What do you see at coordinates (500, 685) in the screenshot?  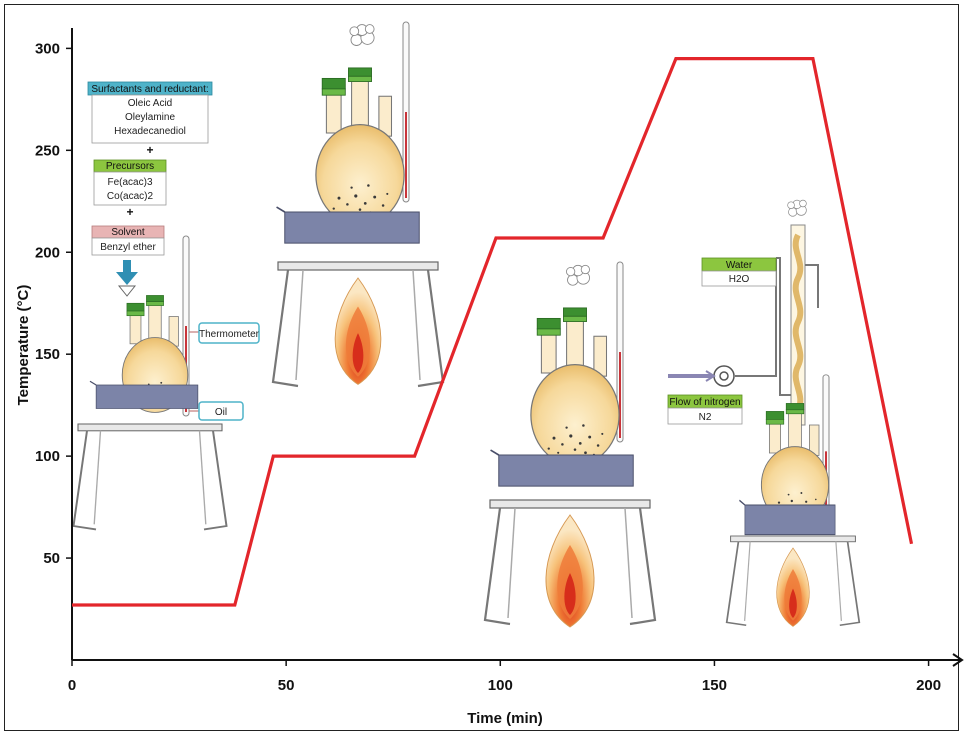 I see `x-tick-label: 100` at bounding box center [500, 685].